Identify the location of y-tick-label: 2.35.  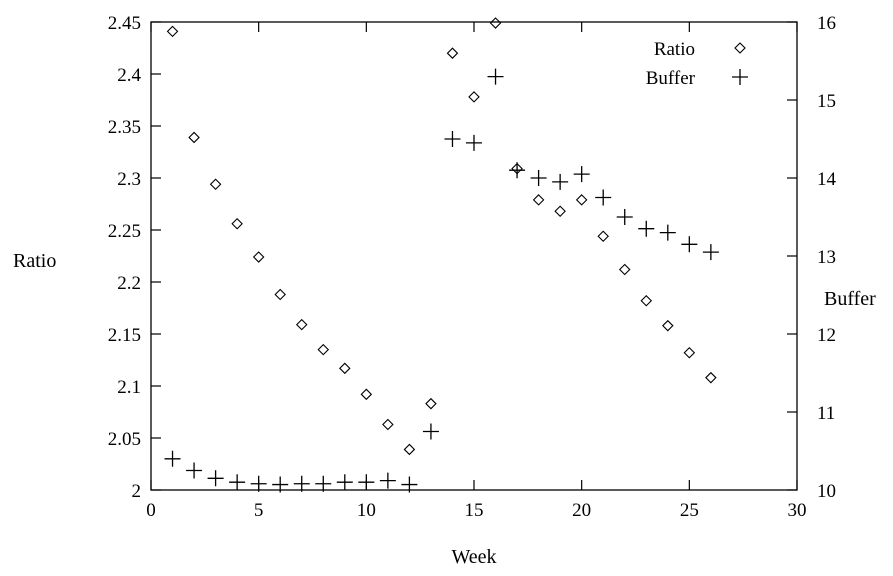
(124, 127).